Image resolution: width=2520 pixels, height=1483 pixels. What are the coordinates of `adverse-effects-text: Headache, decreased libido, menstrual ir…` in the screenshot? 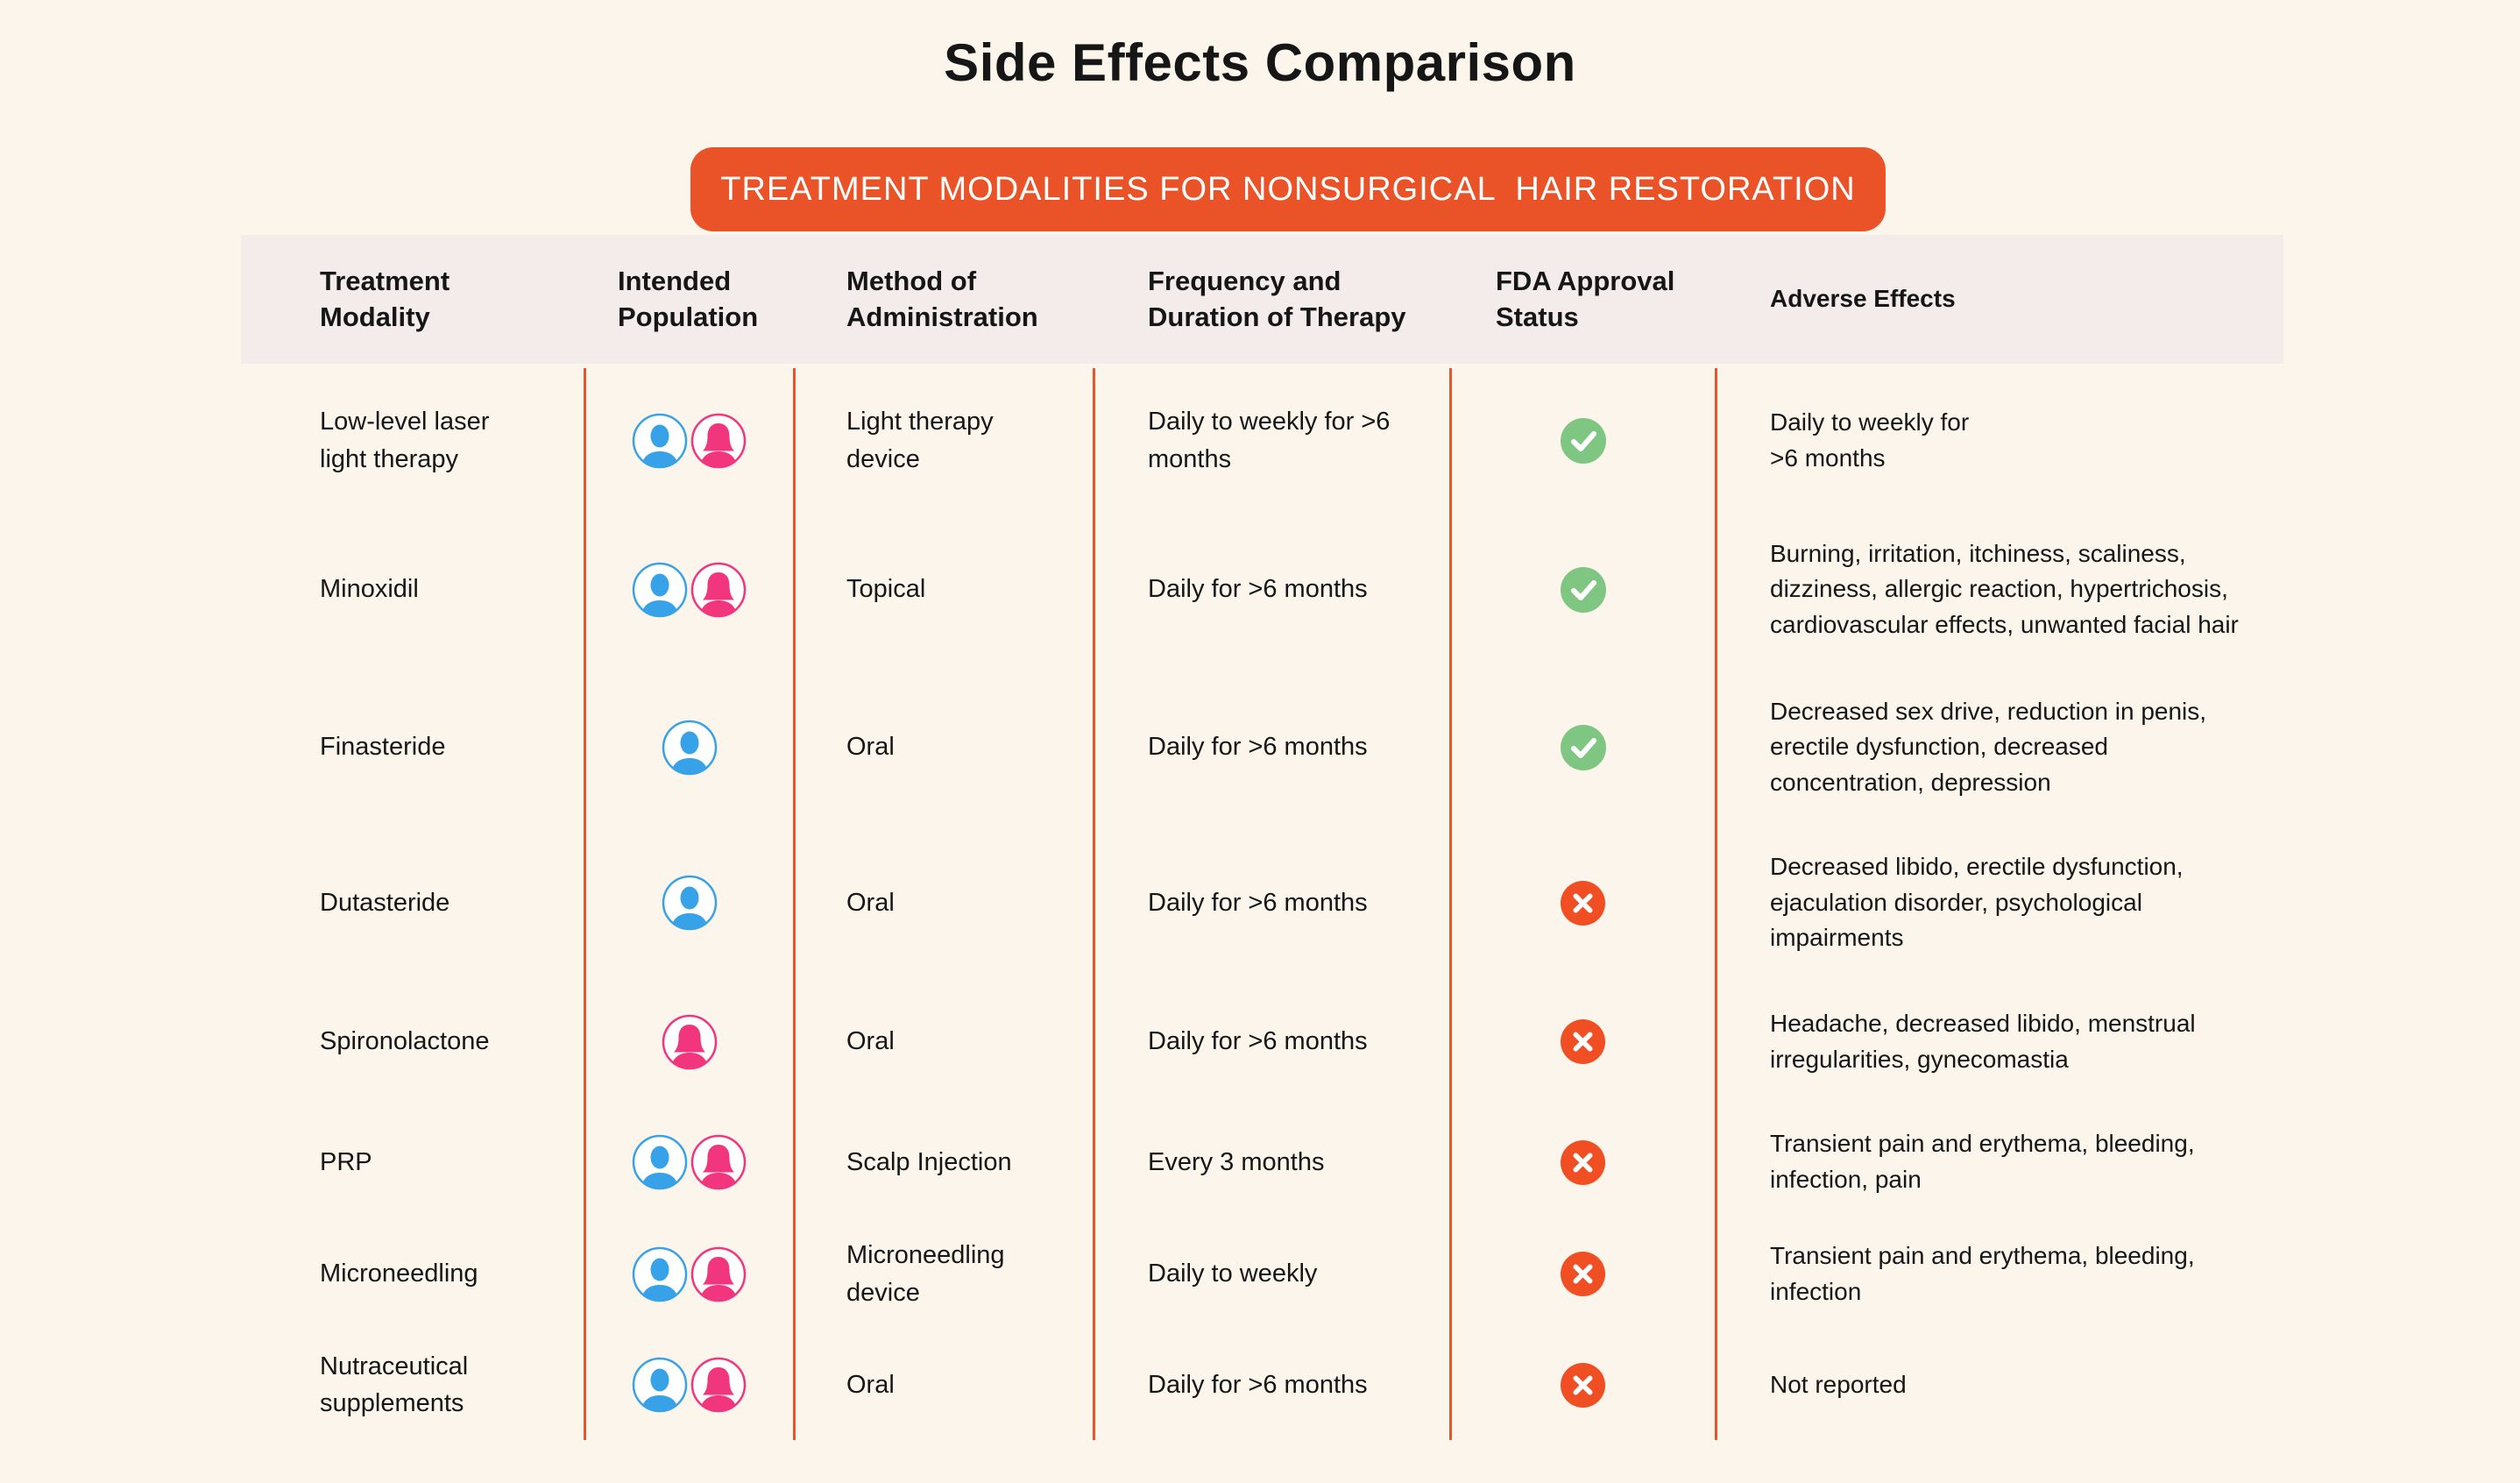 It's located at (1983, 1041).